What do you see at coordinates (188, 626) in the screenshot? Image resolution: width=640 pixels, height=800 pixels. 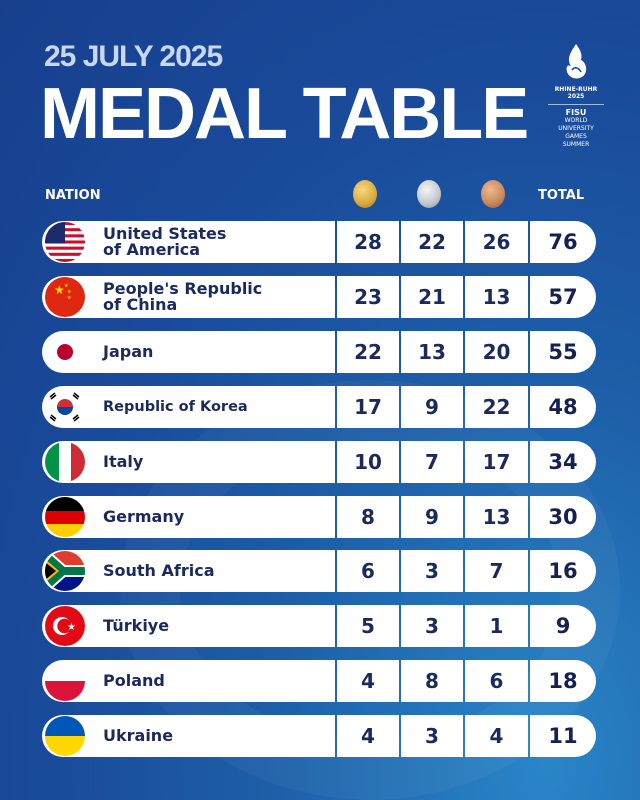 I see `nation-cell: ★ Türkiye` at bounding box center [188, 626].